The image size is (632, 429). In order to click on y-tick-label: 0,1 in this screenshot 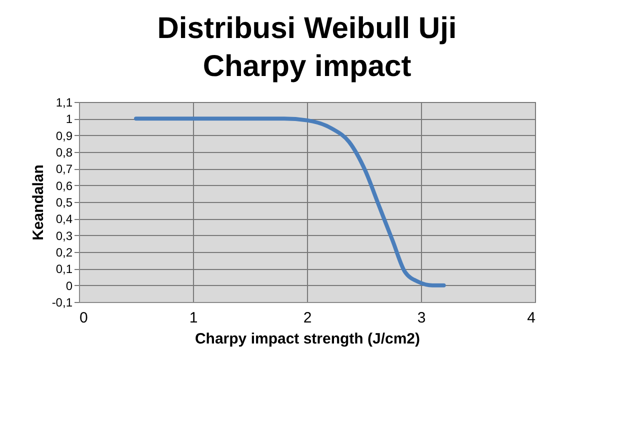, I will do `click(64, 269)`.